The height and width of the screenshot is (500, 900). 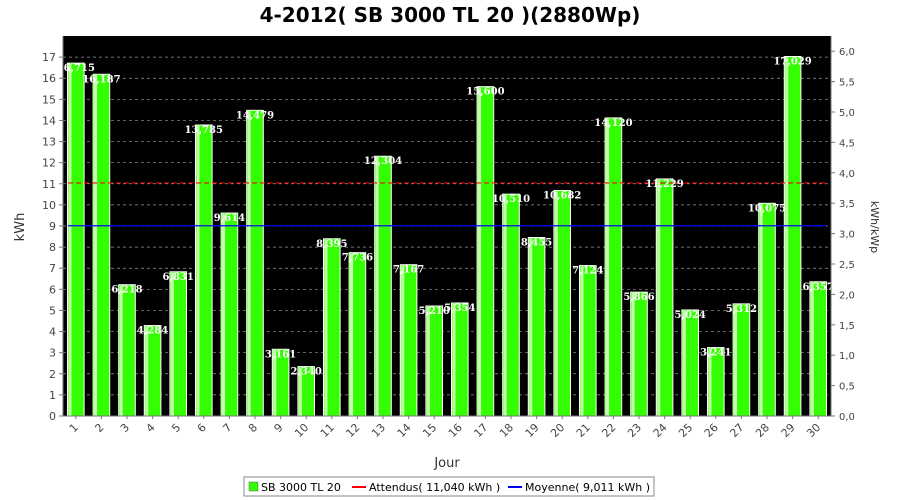 I want to click on x-tick-label: 2, so click(x=99, y=428).